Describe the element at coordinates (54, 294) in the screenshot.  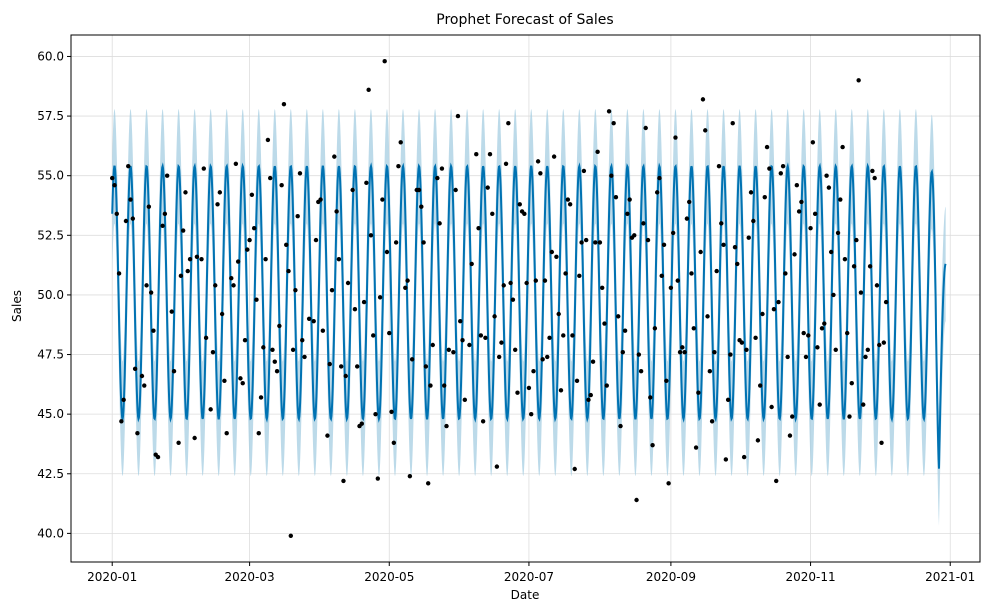
I see `y-axis-ticks: 40.0 42.5 45.0 47.5 50.0 52.5 55.0 57.5 60.0` at that location.